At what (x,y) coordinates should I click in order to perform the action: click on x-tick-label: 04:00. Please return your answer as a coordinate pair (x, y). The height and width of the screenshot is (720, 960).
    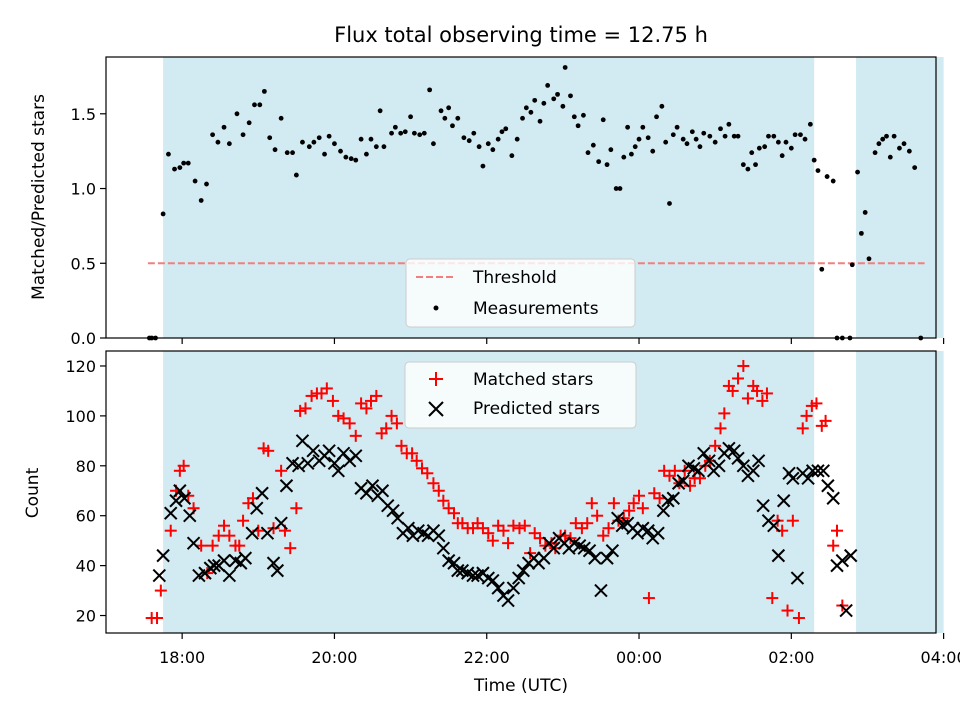
    Looking at the image, I should click on (940, 657).